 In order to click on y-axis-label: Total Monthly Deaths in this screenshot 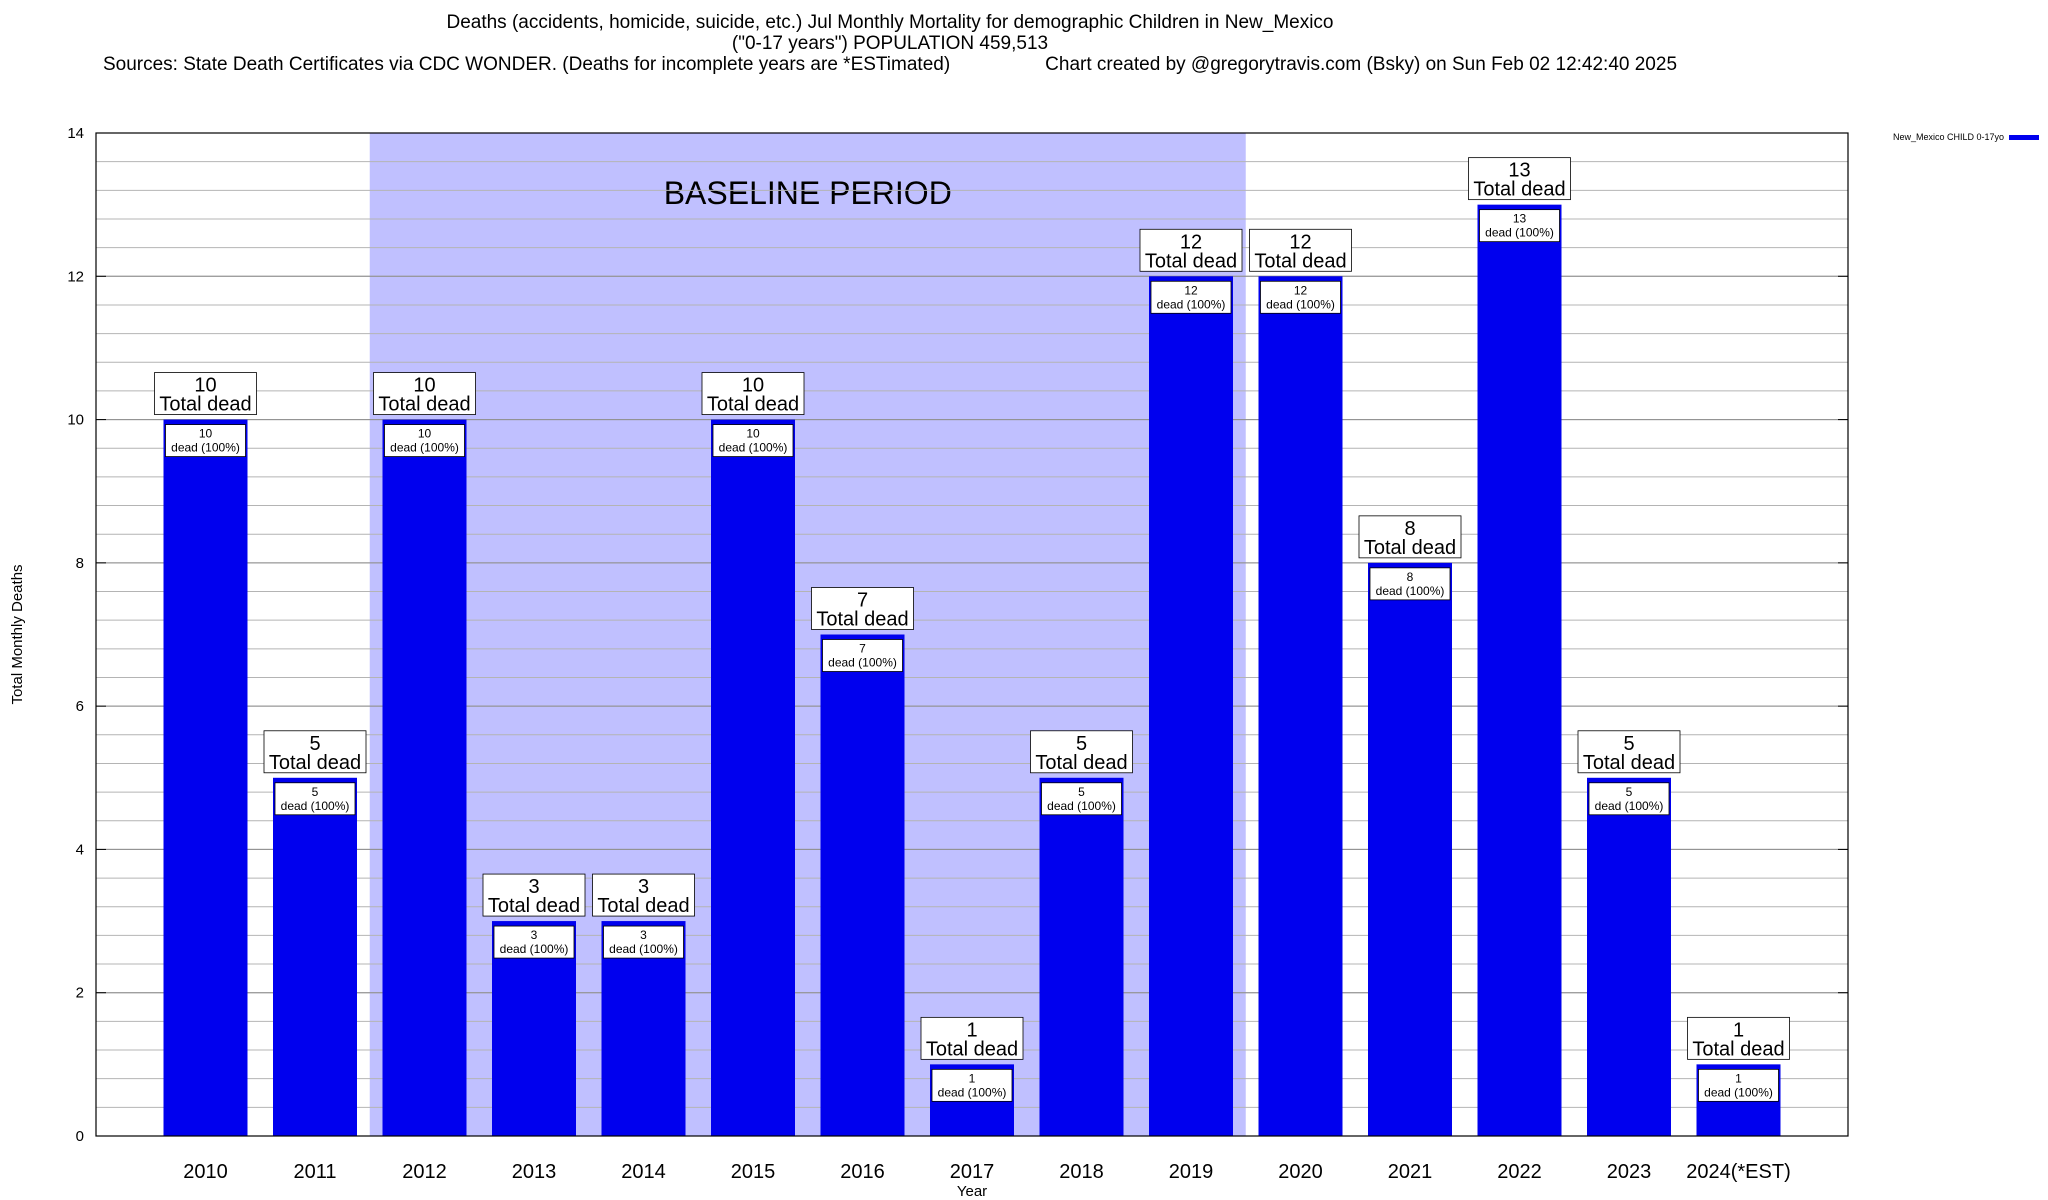, I will do `click(17, 634)`.